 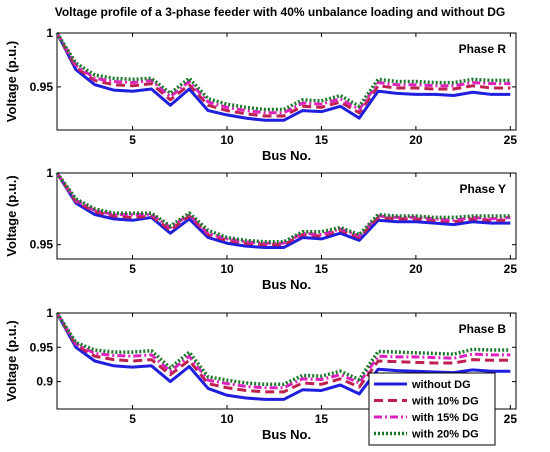 I want to click on y-tick-label: 0.9, so click(x=44, y=382).